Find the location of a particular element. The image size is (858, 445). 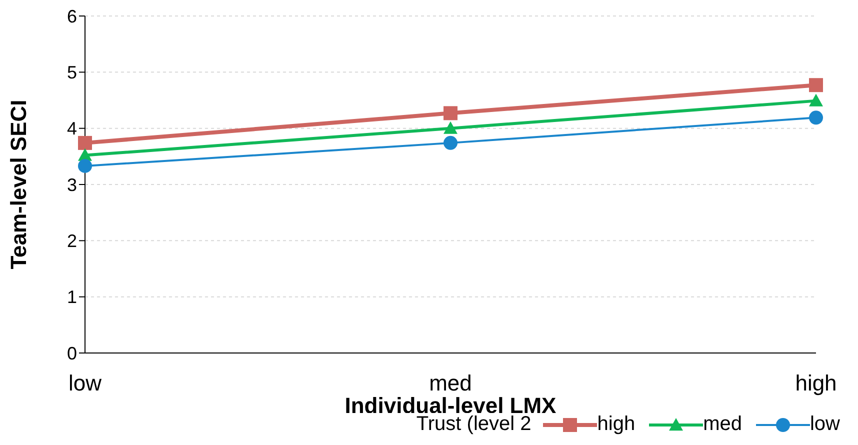

legend-label: low is located at coordinates (825, 424).